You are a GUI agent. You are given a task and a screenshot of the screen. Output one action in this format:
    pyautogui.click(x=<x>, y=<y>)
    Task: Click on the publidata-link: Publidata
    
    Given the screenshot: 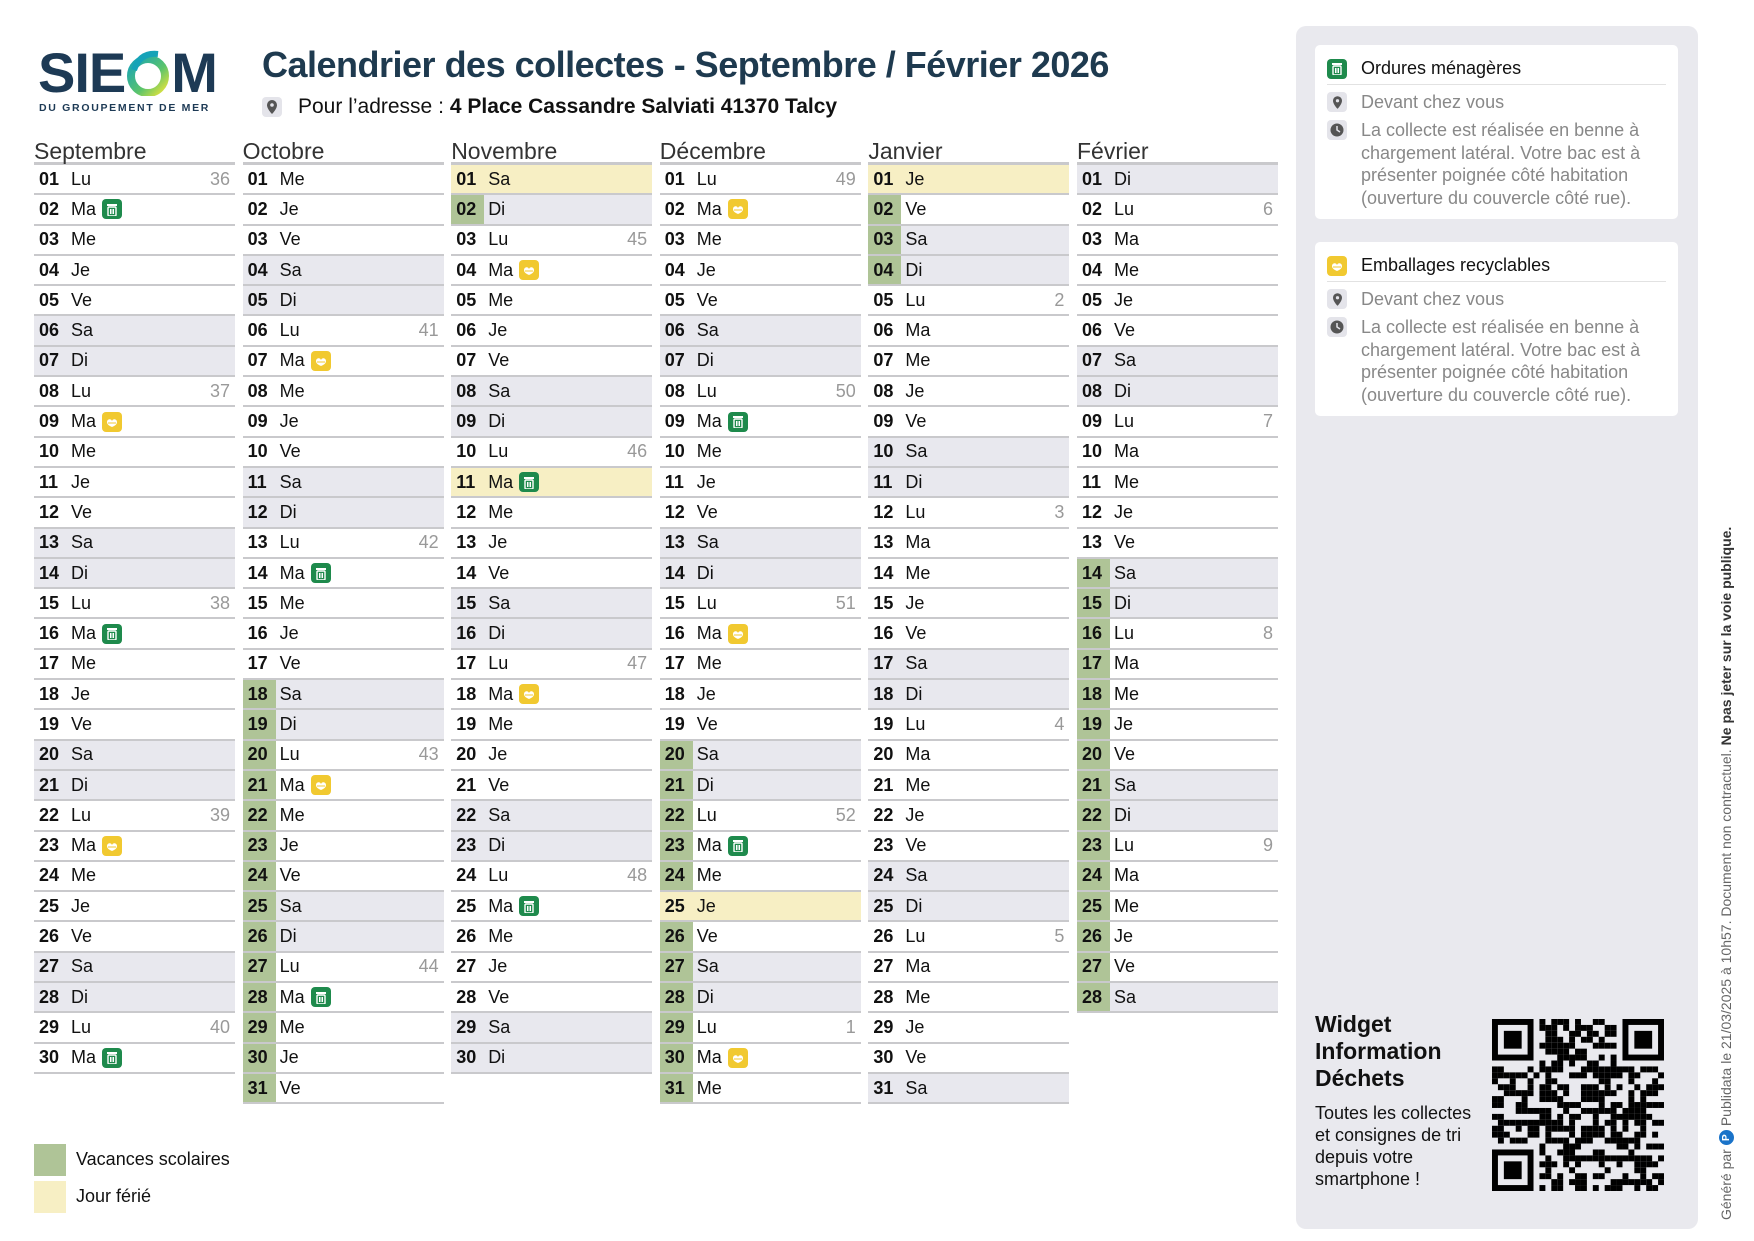 What is the action you would take?
    pyautogui.click(x=1726, y=1097)
    